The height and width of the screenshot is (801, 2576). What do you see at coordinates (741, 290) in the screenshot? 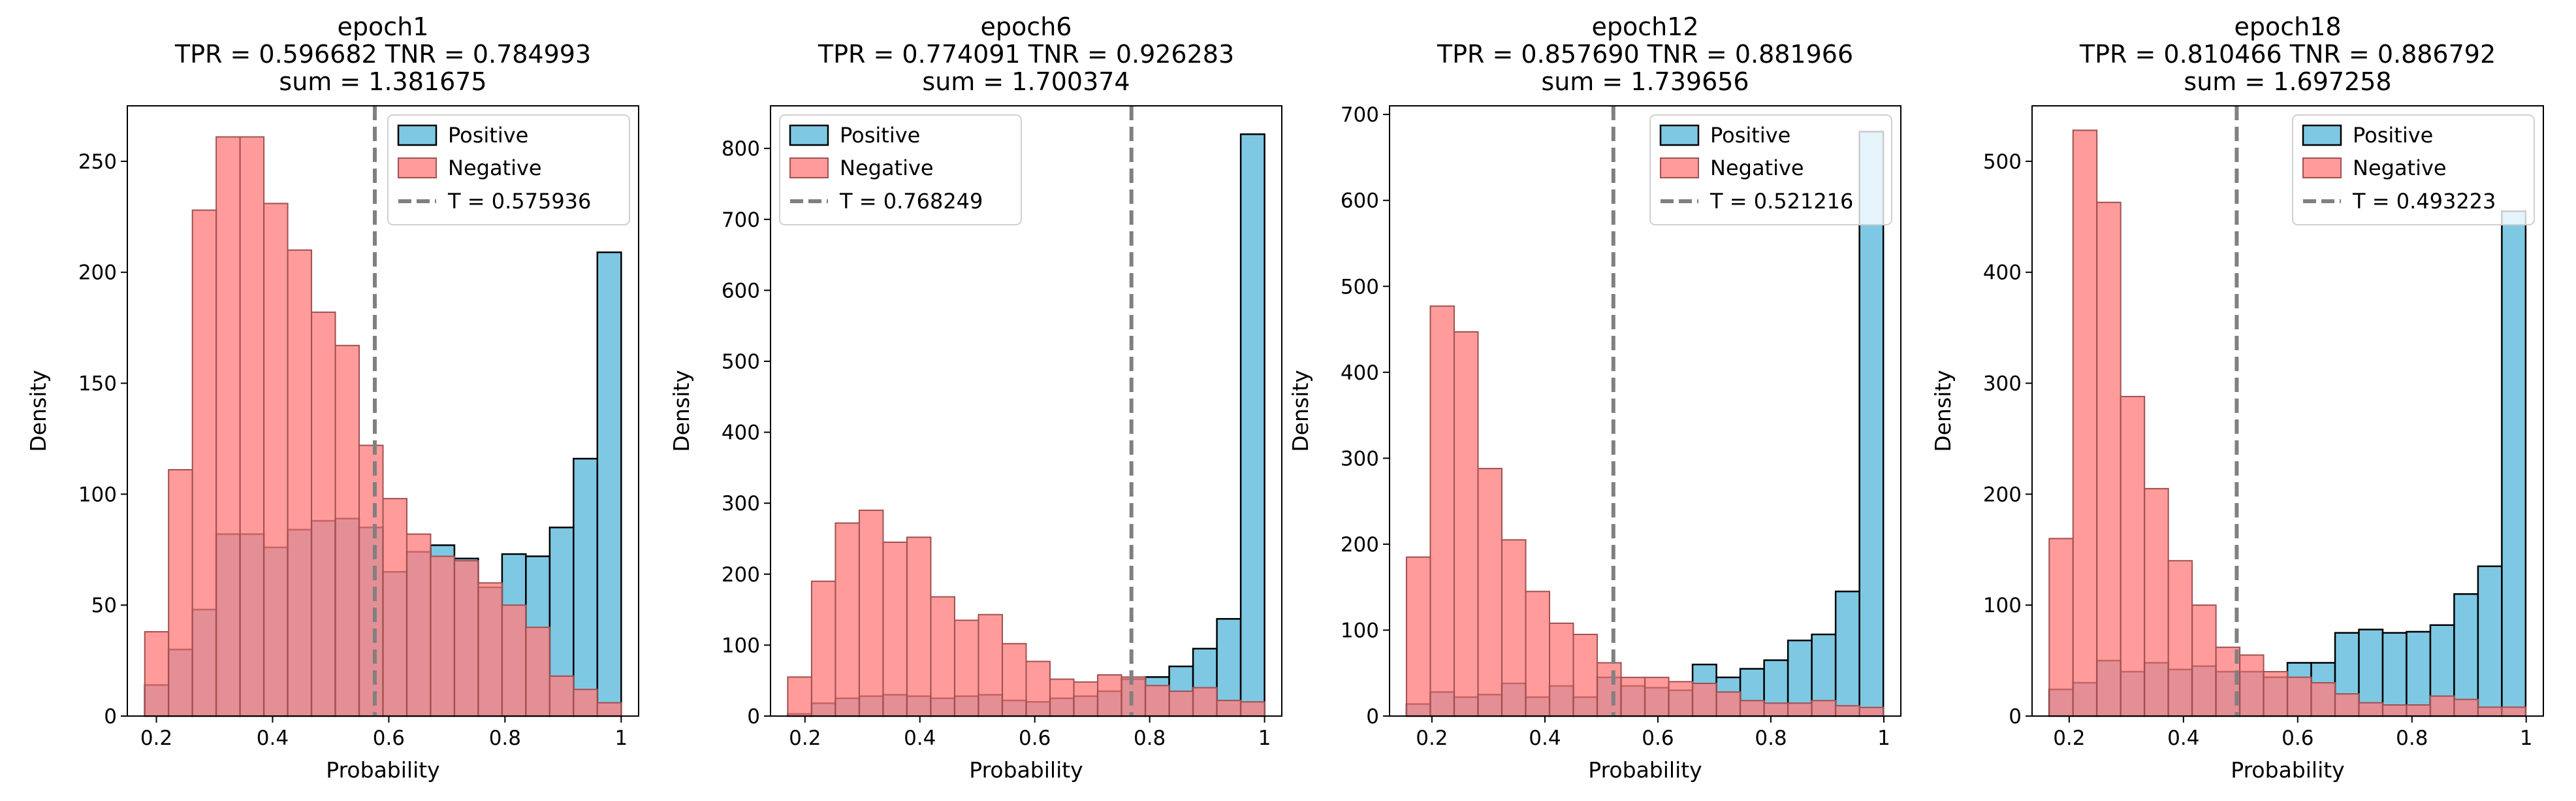
I see `y-tick-label: 600` at bounding box center [741, 290].